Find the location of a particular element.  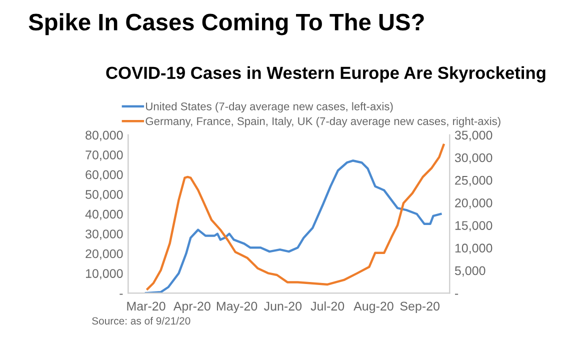

y-tick-label: 80,000 is located at coordinates (104, 136).